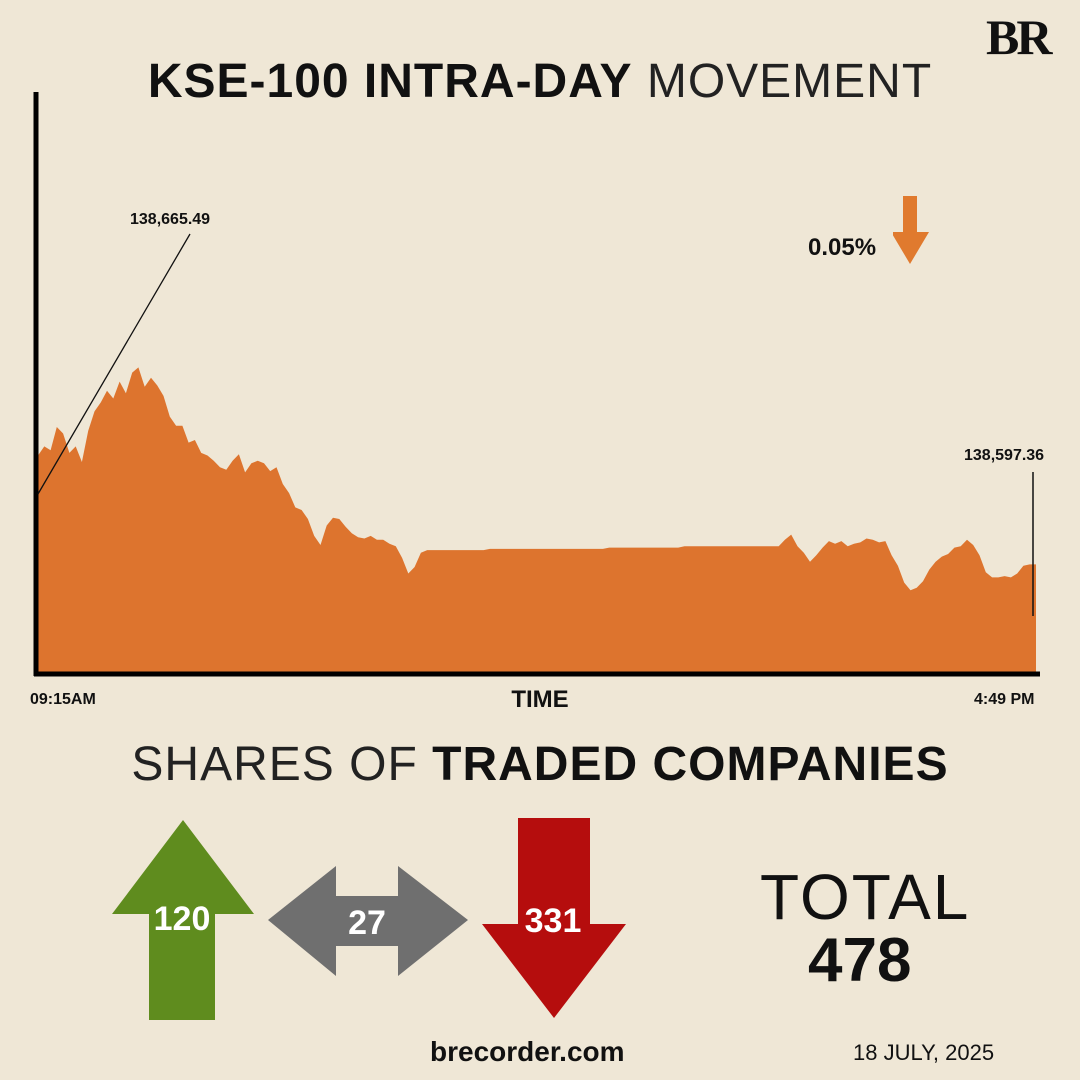 The image size is (1080, 1080). I want to click on unchanged-count: 27, so click(367, 923).